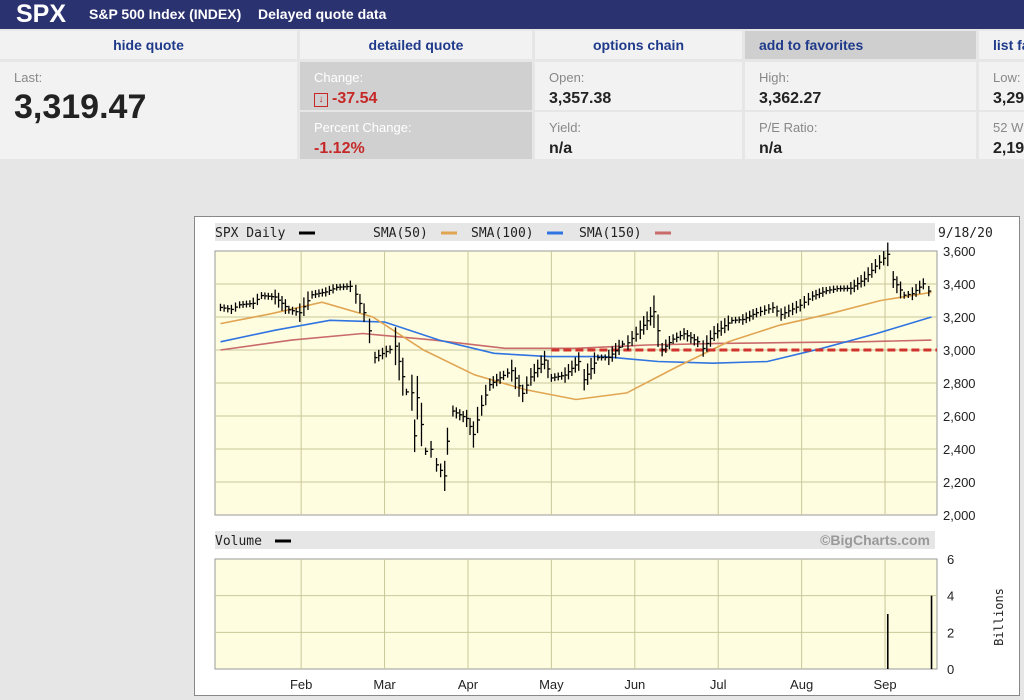 The height and width of the screenshot is (700, 1024). I want to click on volume-tick-label: 0, so click(950, 669).